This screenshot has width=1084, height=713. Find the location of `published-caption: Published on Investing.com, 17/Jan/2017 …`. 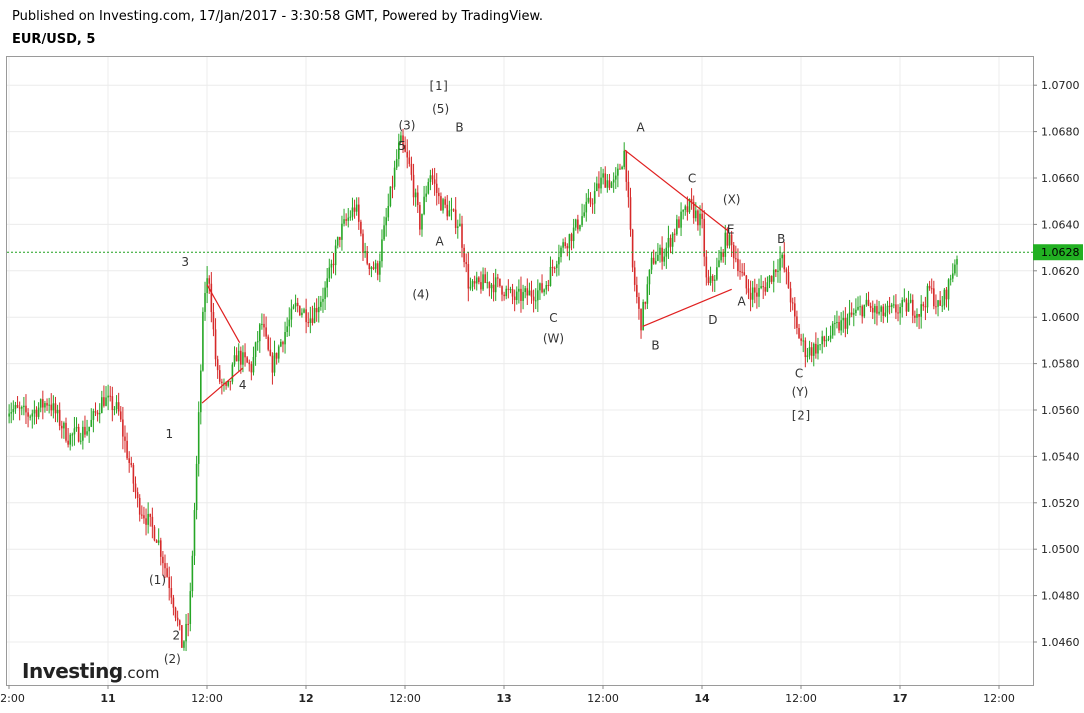

published-caption: Published on Investing.com, 17/Jan/2017 … is located at coordinates (278, 16).